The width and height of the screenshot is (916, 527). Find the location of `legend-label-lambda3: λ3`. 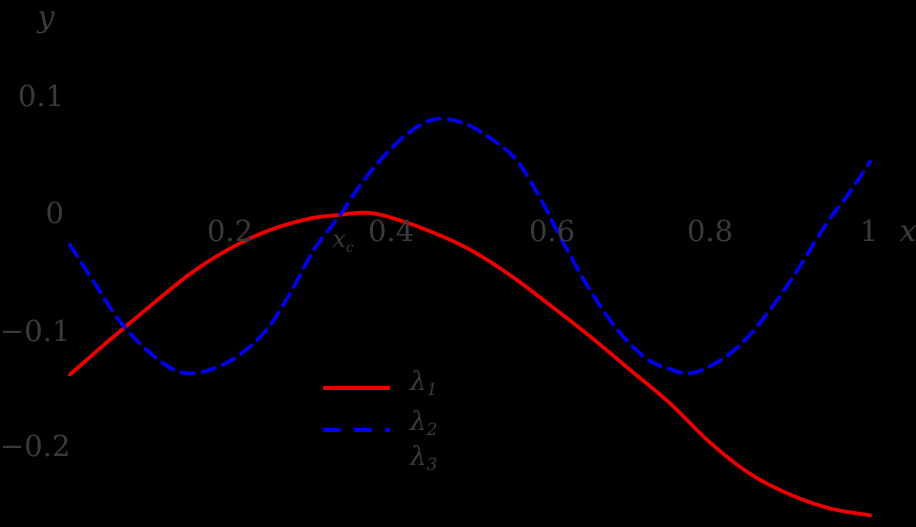

legend-label-lambda3: λ3 is located at coordinates (423, 459).